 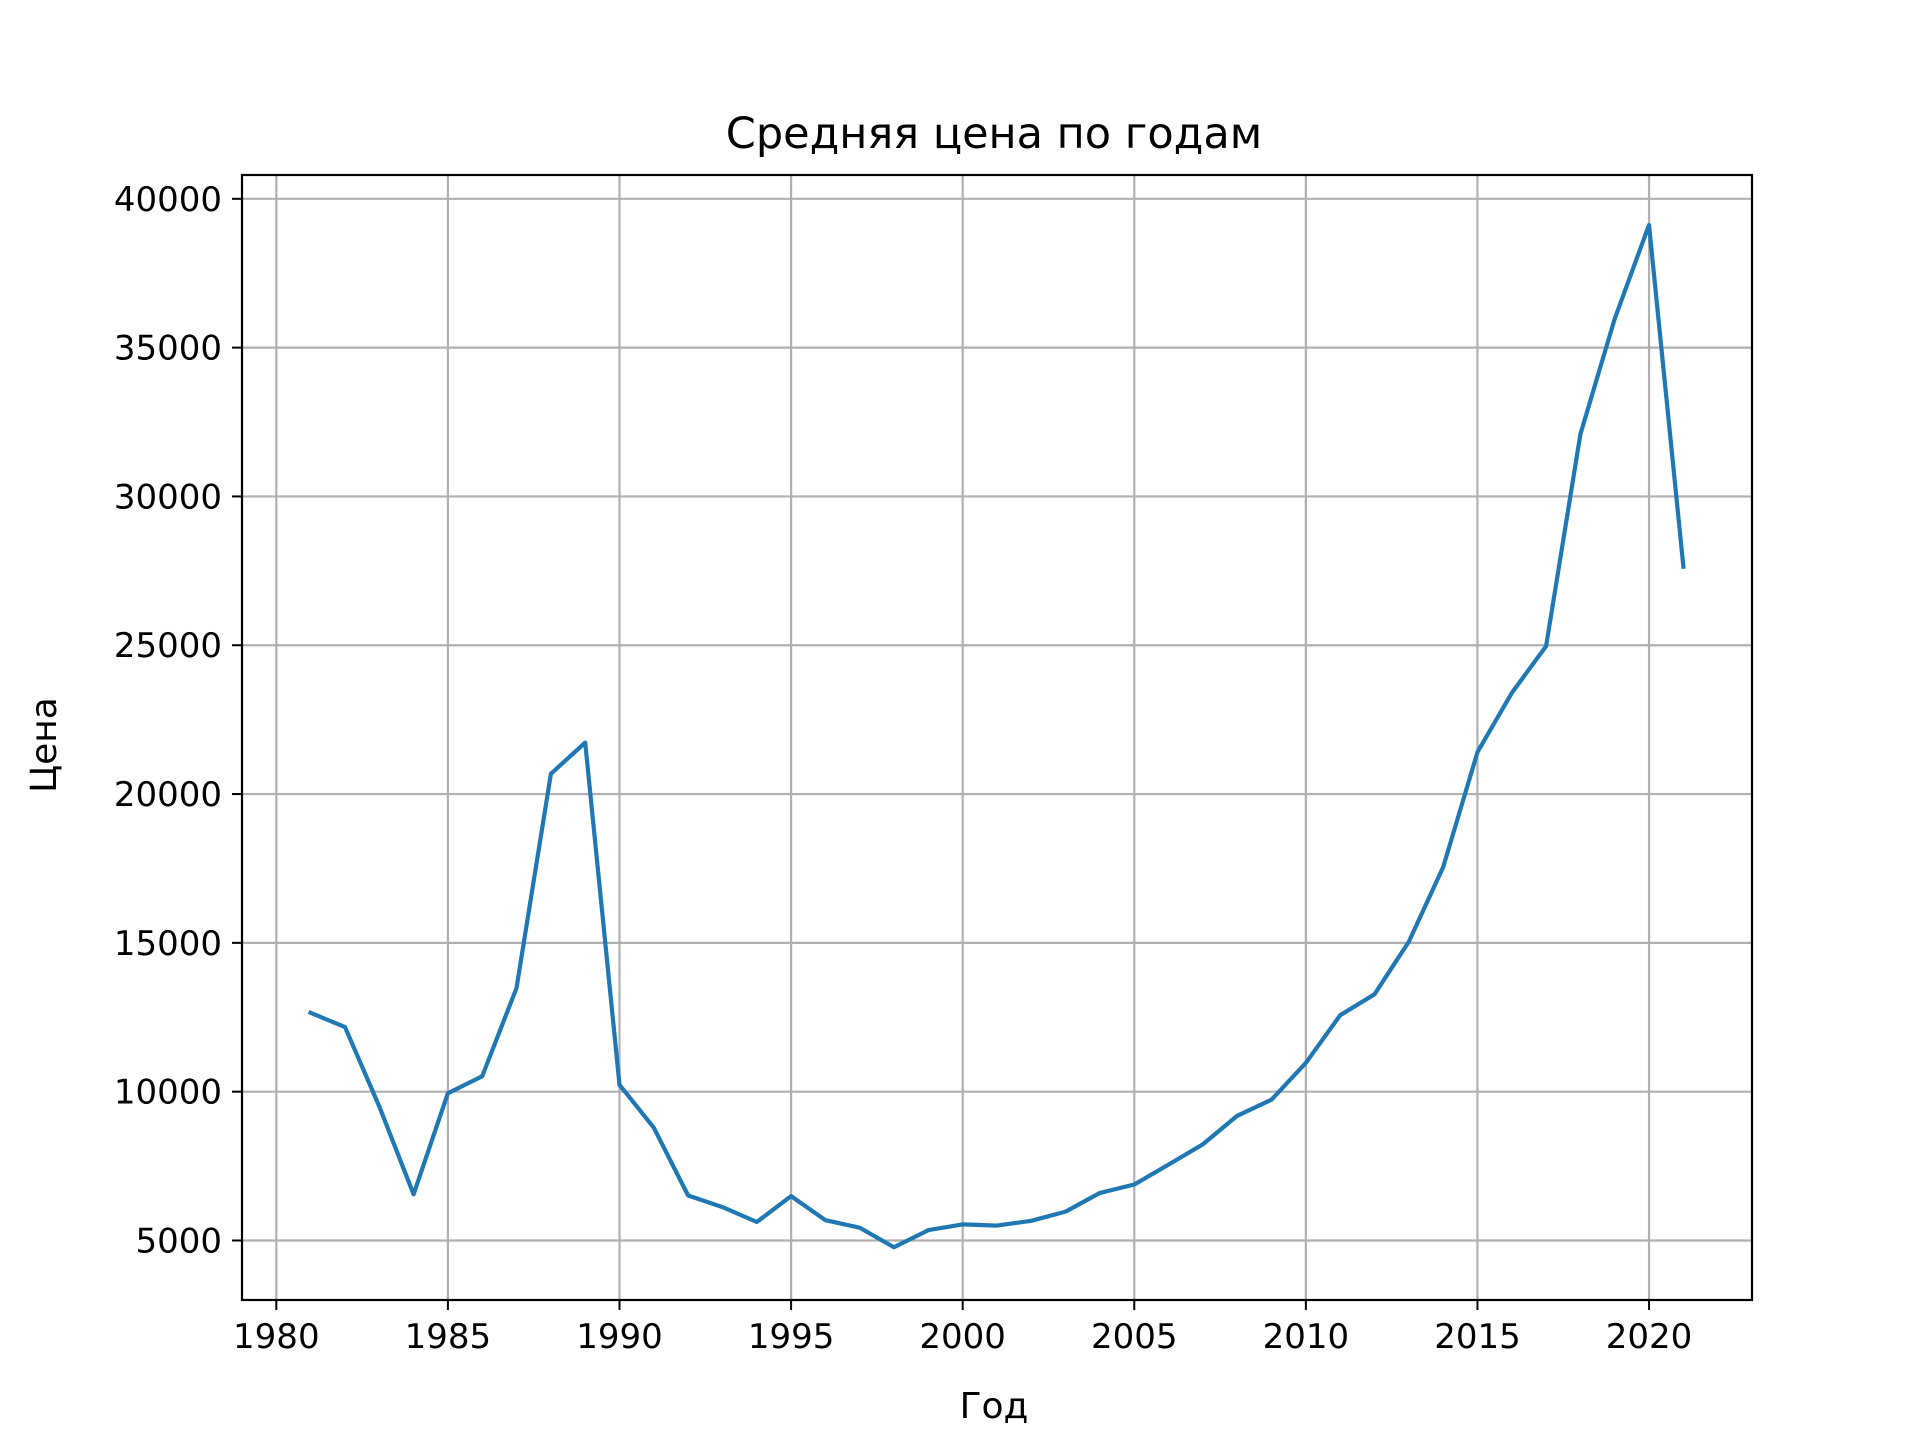 I want to click on x-tick-label: 2015, so click(x=1477, y=1337).